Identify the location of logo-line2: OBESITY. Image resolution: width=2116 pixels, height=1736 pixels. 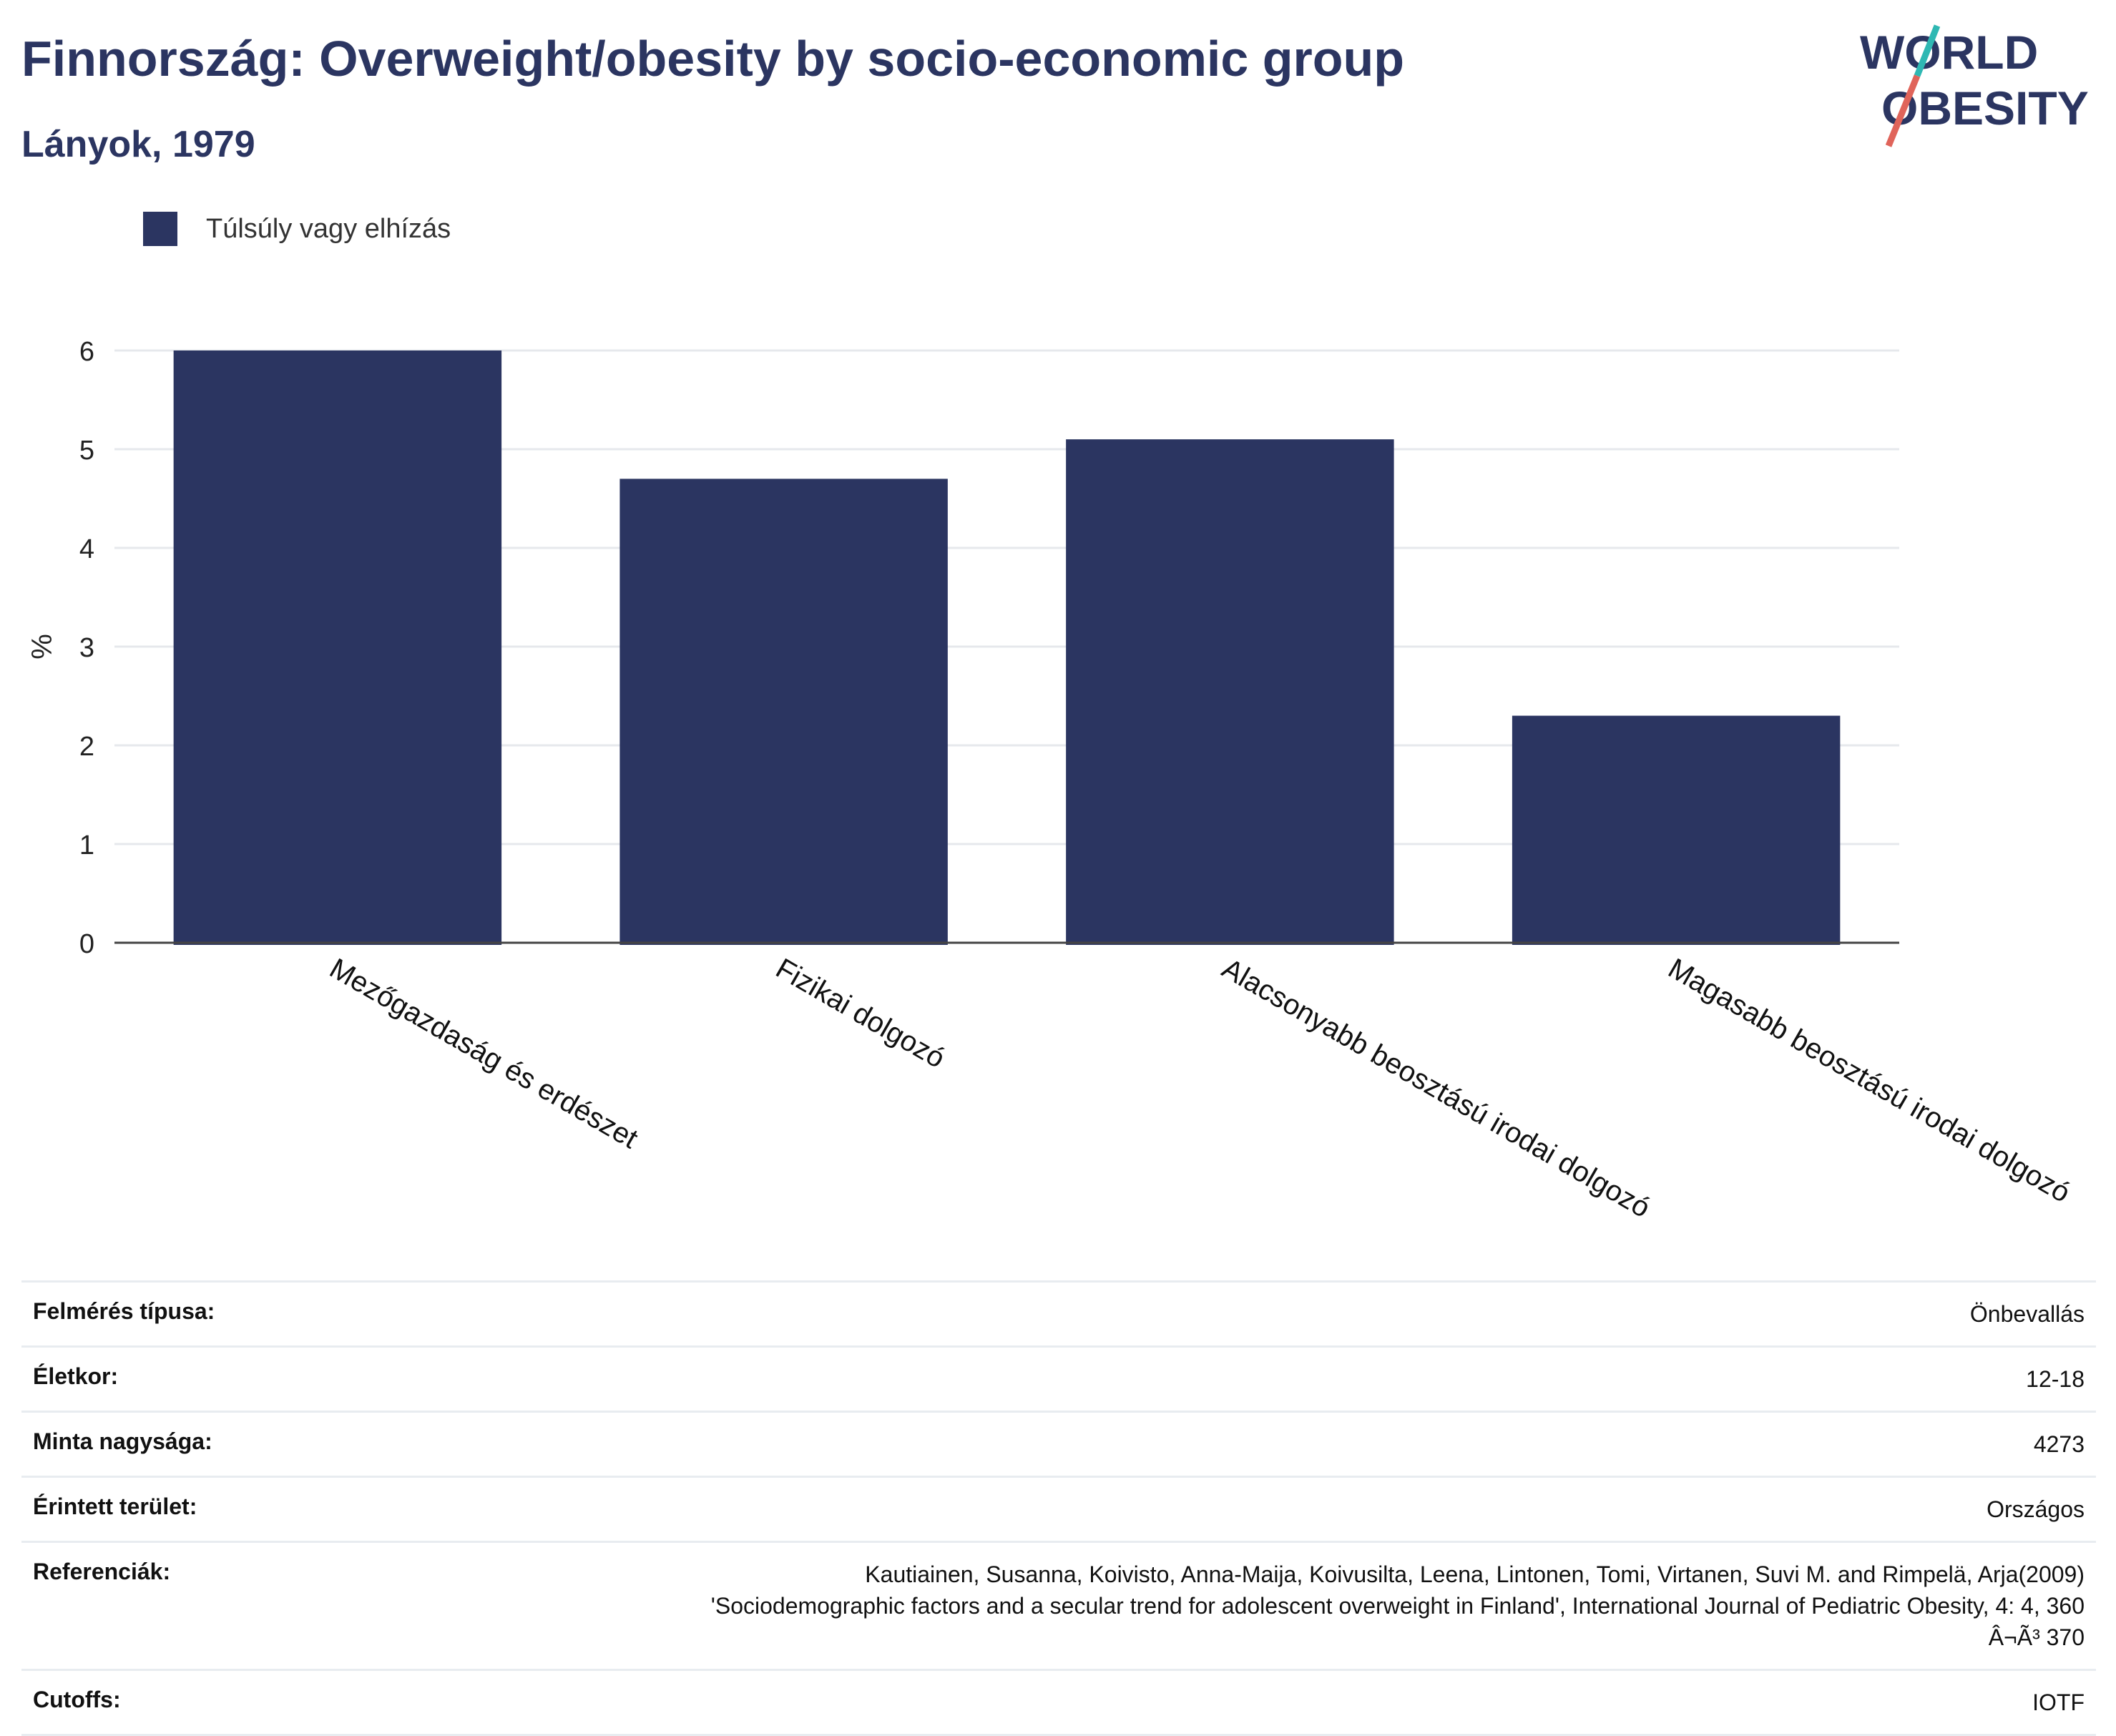
(1985, 108).